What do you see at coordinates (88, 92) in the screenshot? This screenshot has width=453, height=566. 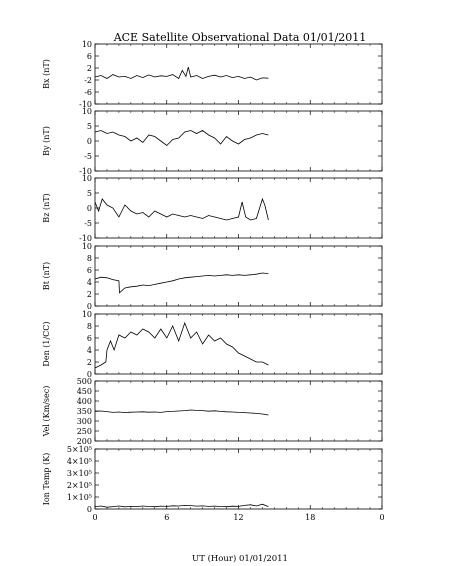 I see `y-tick-label: -6` at bounding box center [88, 92].